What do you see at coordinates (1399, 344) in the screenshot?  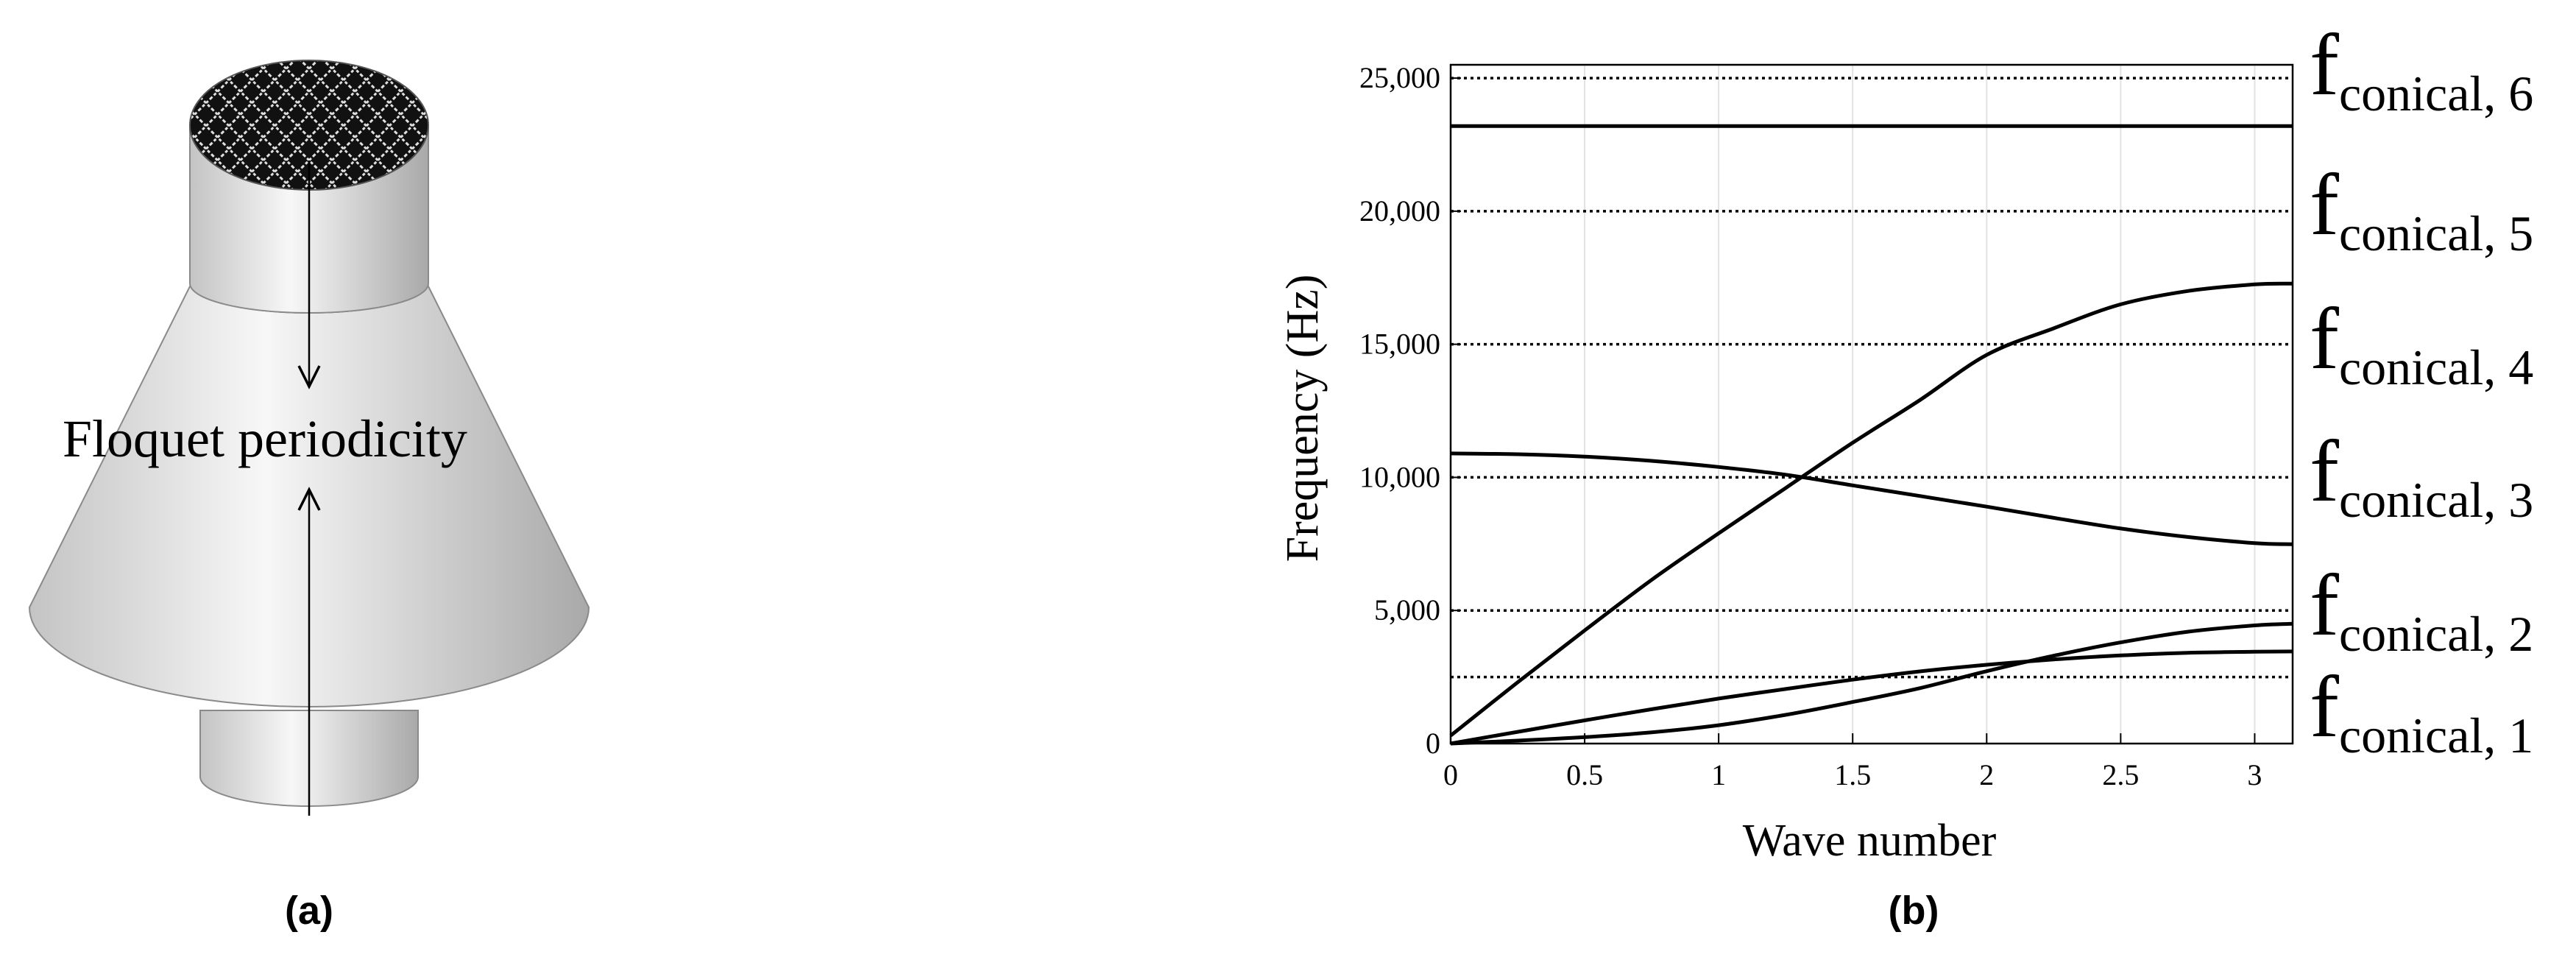 I see `y-tick-label-3: 15,000` at bounding box center [1399, 344].